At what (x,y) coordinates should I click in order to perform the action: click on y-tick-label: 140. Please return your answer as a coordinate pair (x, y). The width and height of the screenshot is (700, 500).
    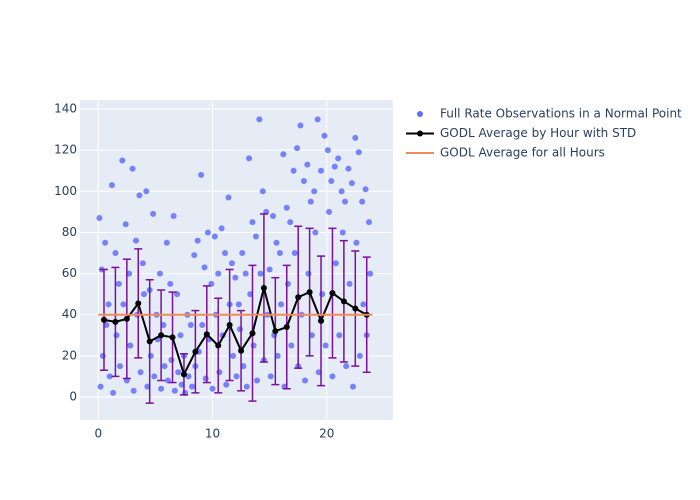
    Looking at the image, I should click on (65, 109).